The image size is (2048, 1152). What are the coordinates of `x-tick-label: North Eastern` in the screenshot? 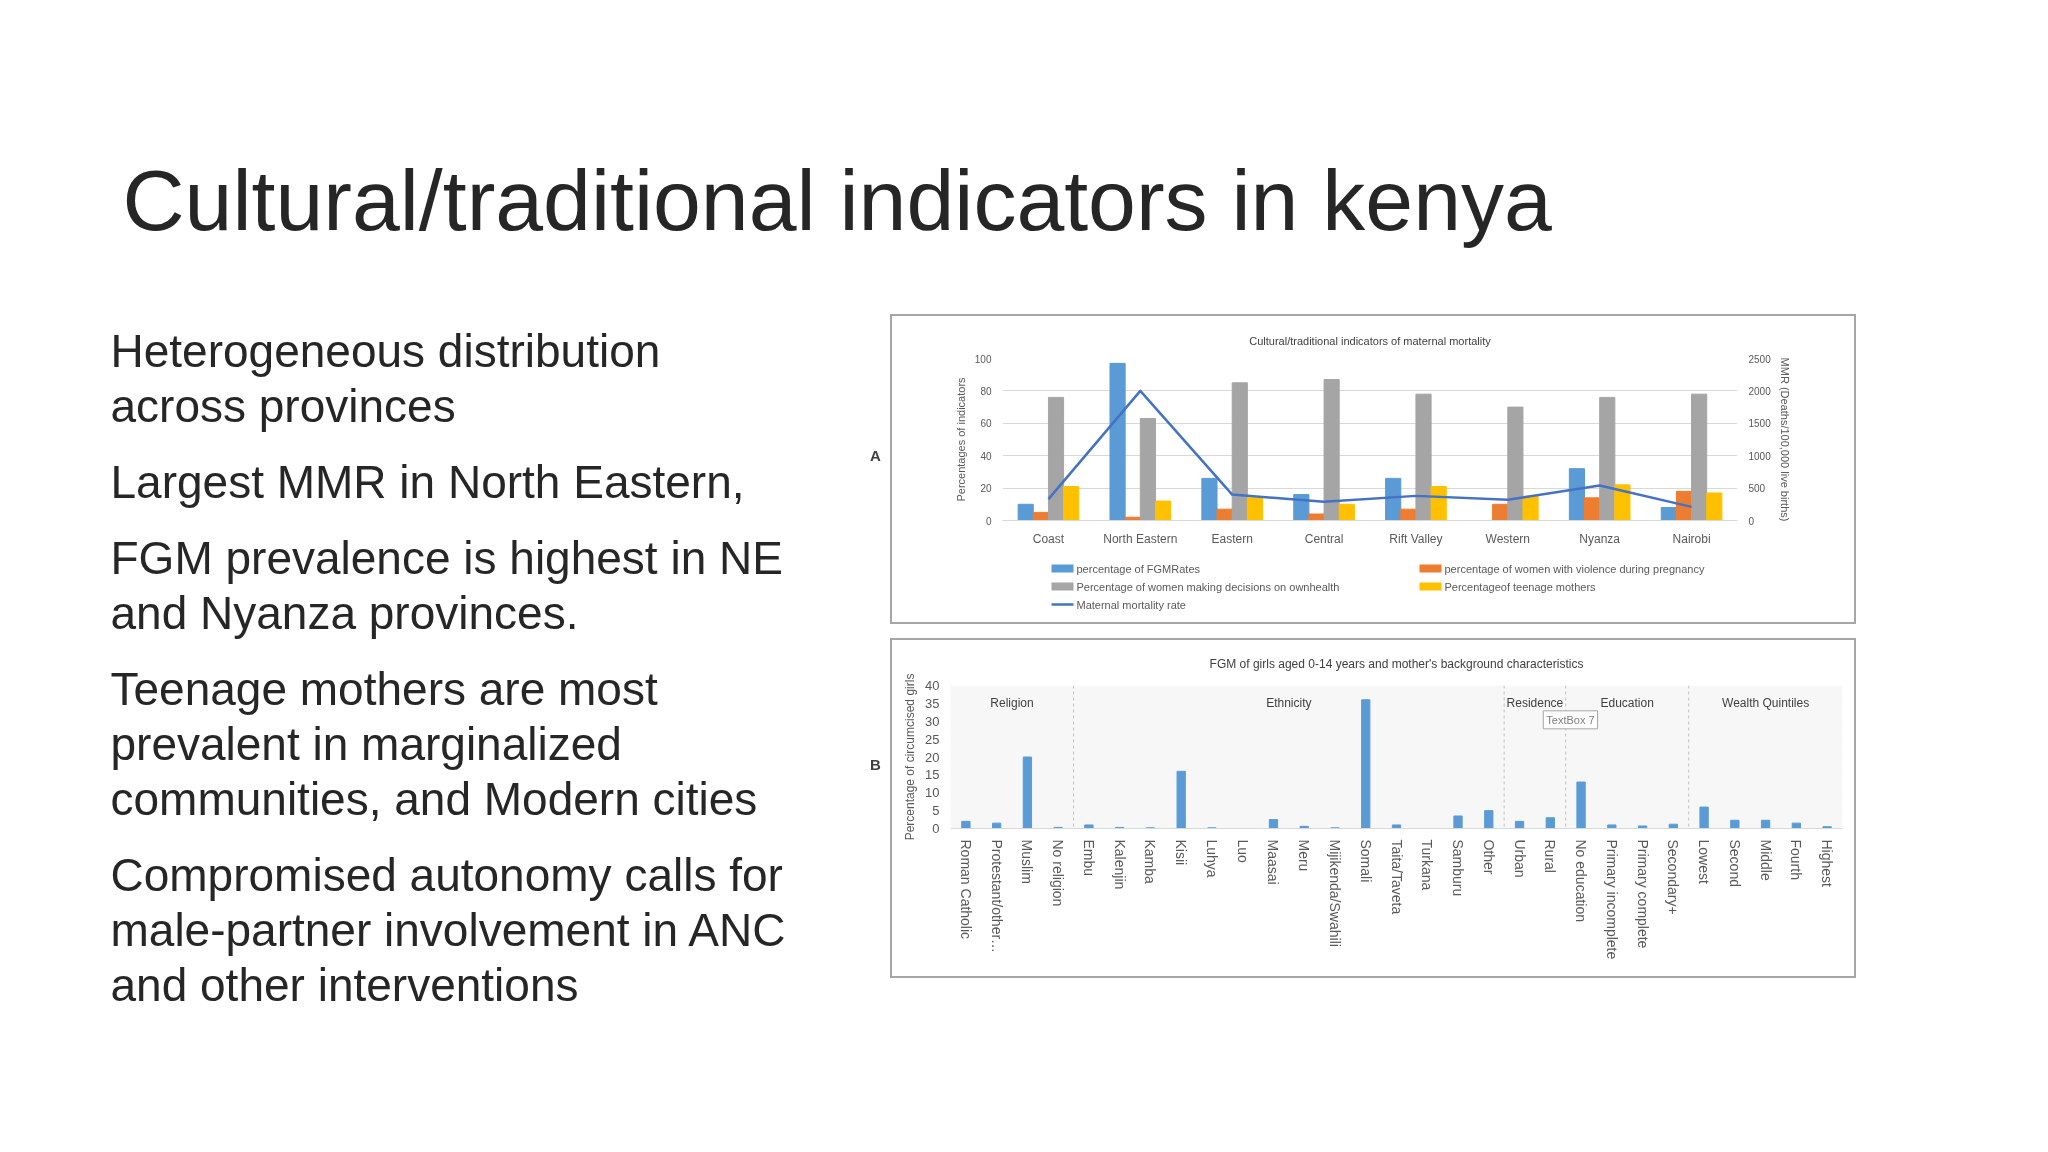 It's located at (1140, 538).